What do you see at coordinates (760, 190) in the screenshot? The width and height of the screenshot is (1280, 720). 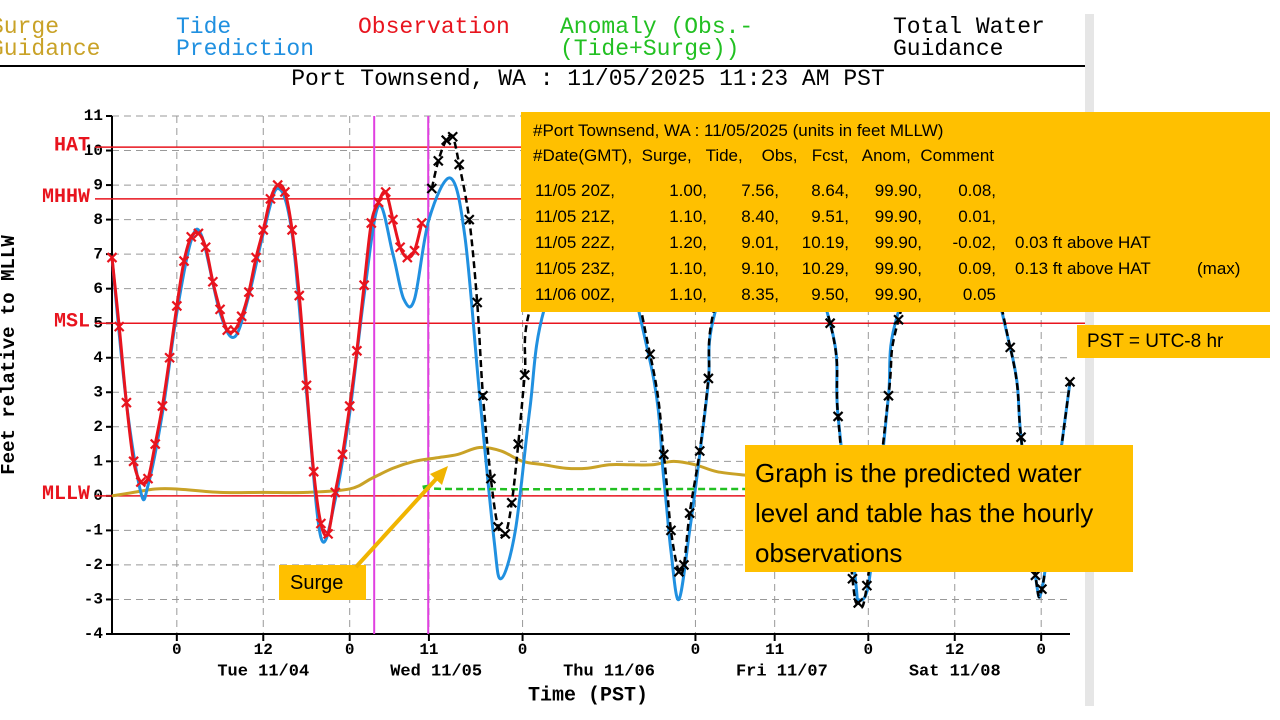 I see `table-cell: 7.56,` at bounding box center [760, 190].